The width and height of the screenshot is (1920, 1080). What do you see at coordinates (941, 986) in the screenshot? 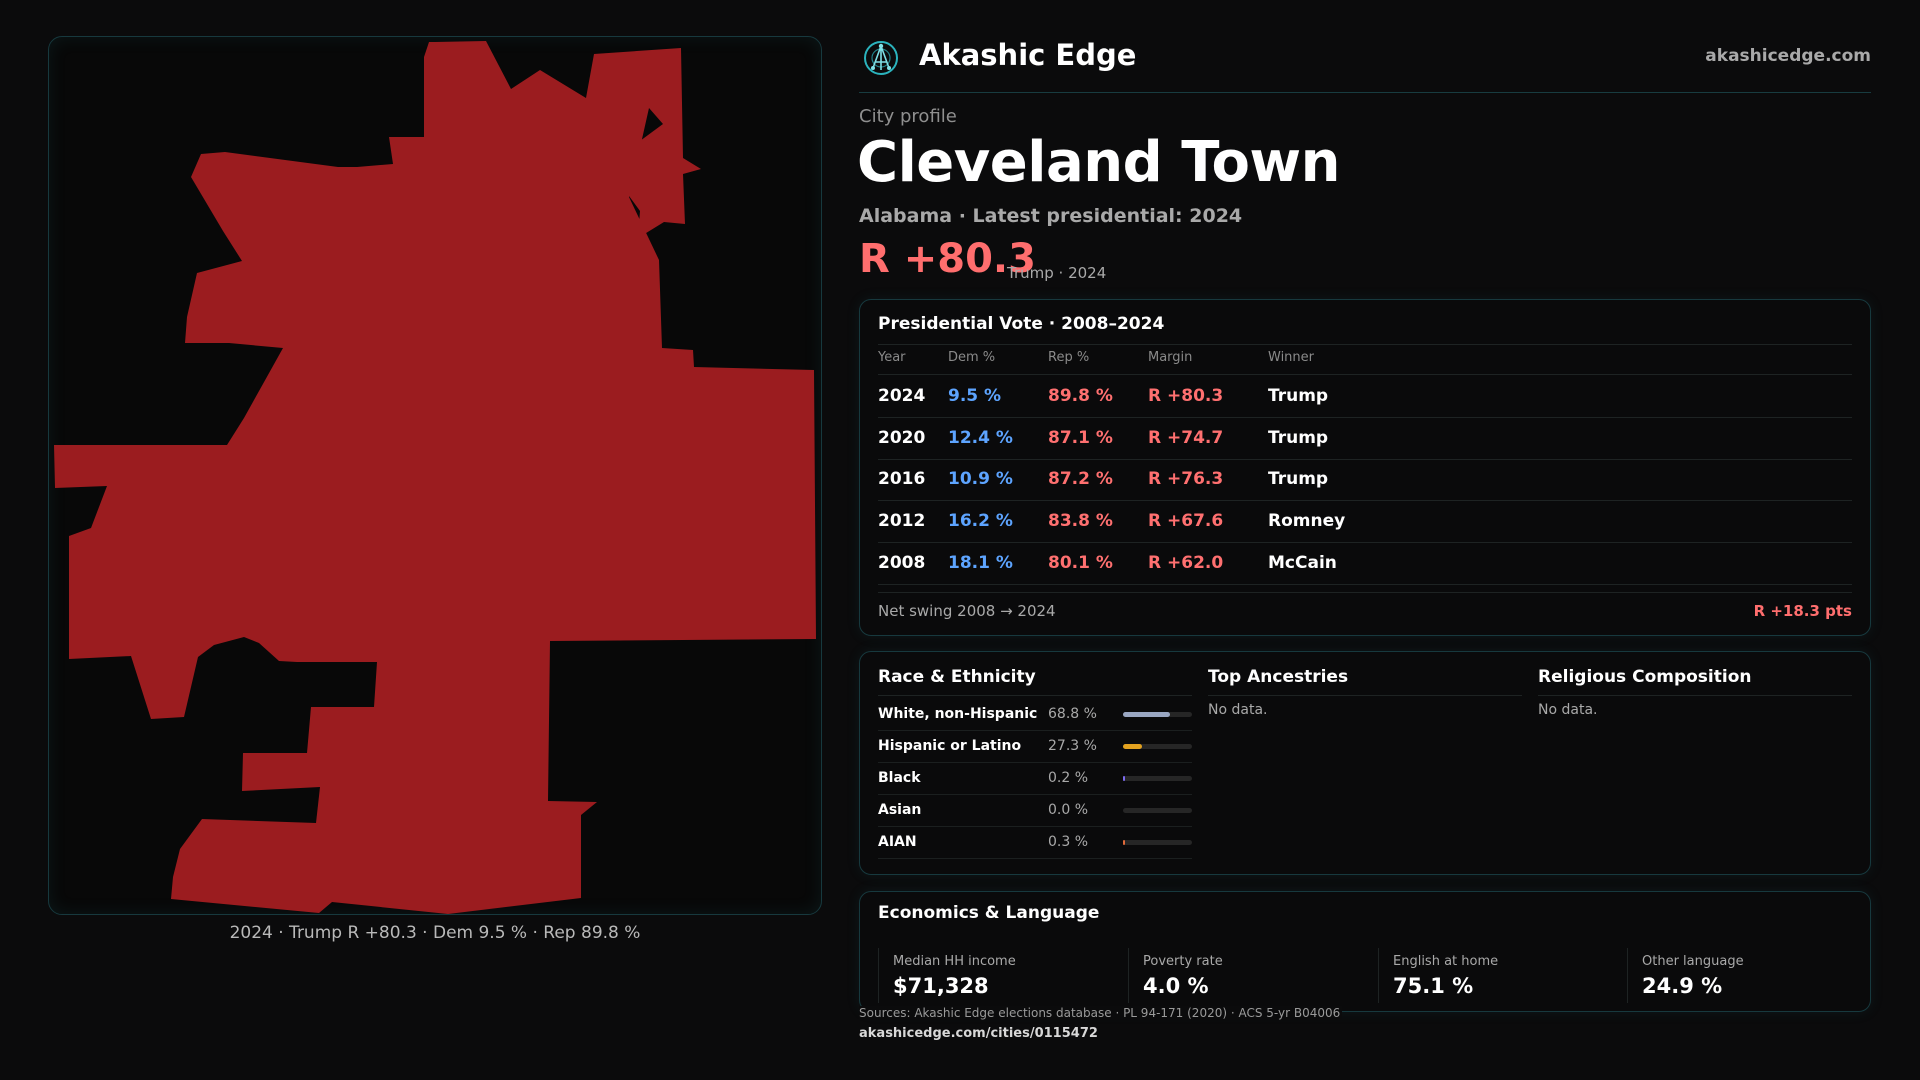
I see `stat-value: $71,328` at bounding box center [941, 986].